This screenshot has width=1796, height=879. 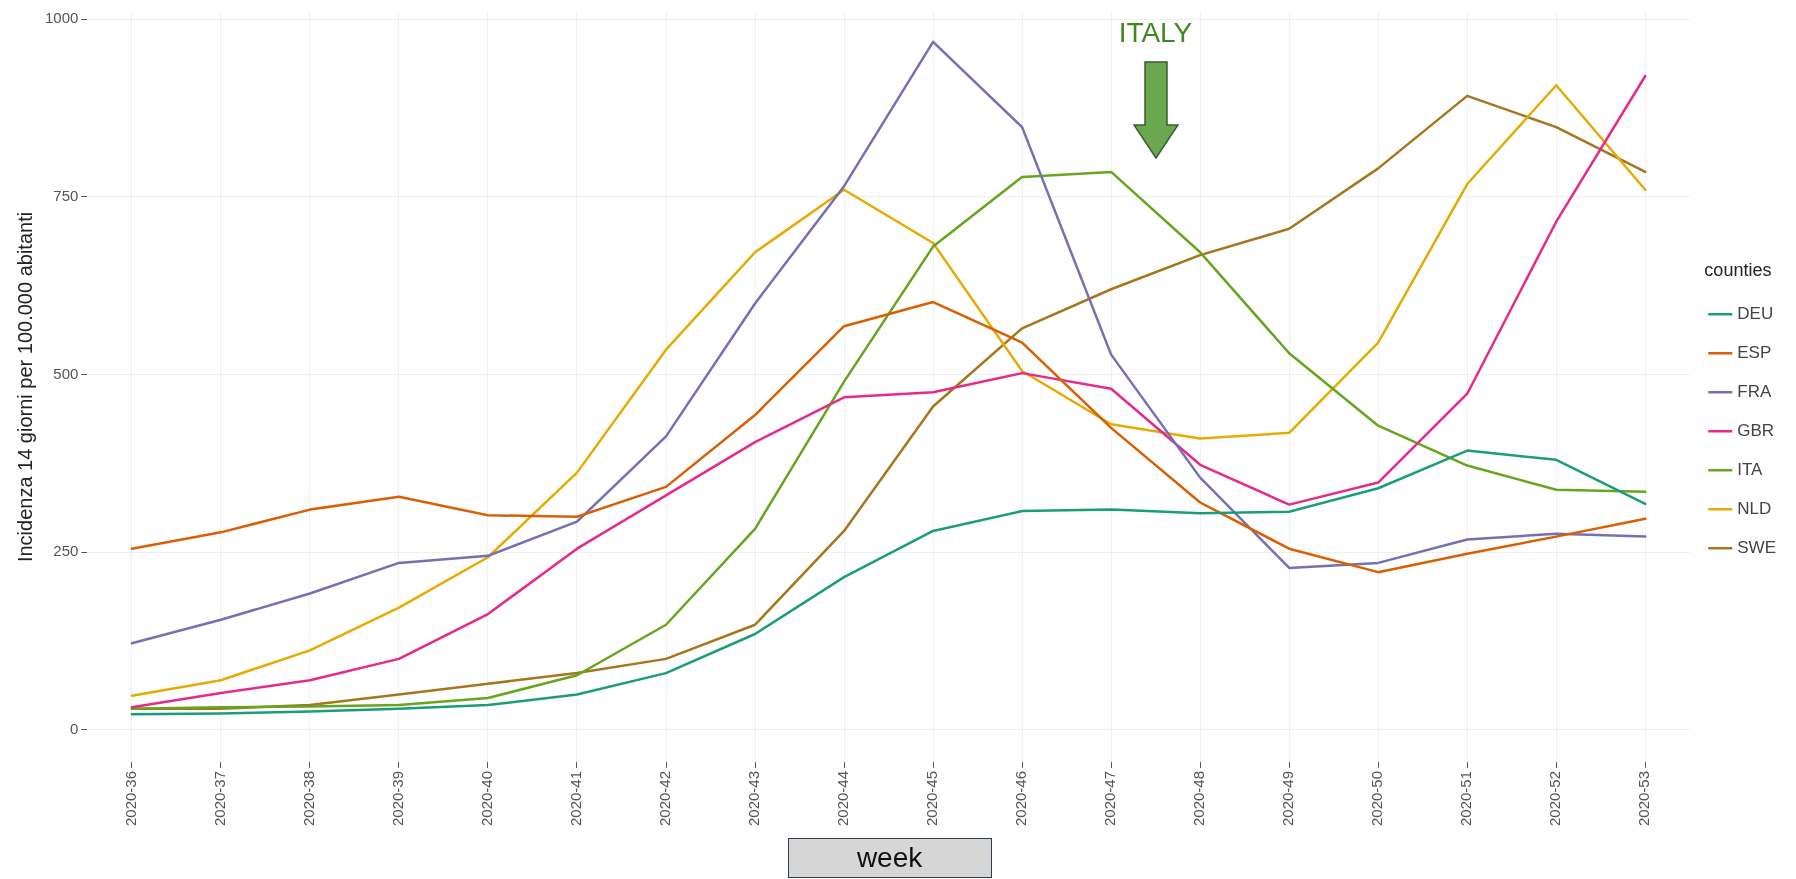 What do you see at coordinates (74, 729) in the screenshot?
I see `y-tick-label: 0` at bounding box center [74, 729].